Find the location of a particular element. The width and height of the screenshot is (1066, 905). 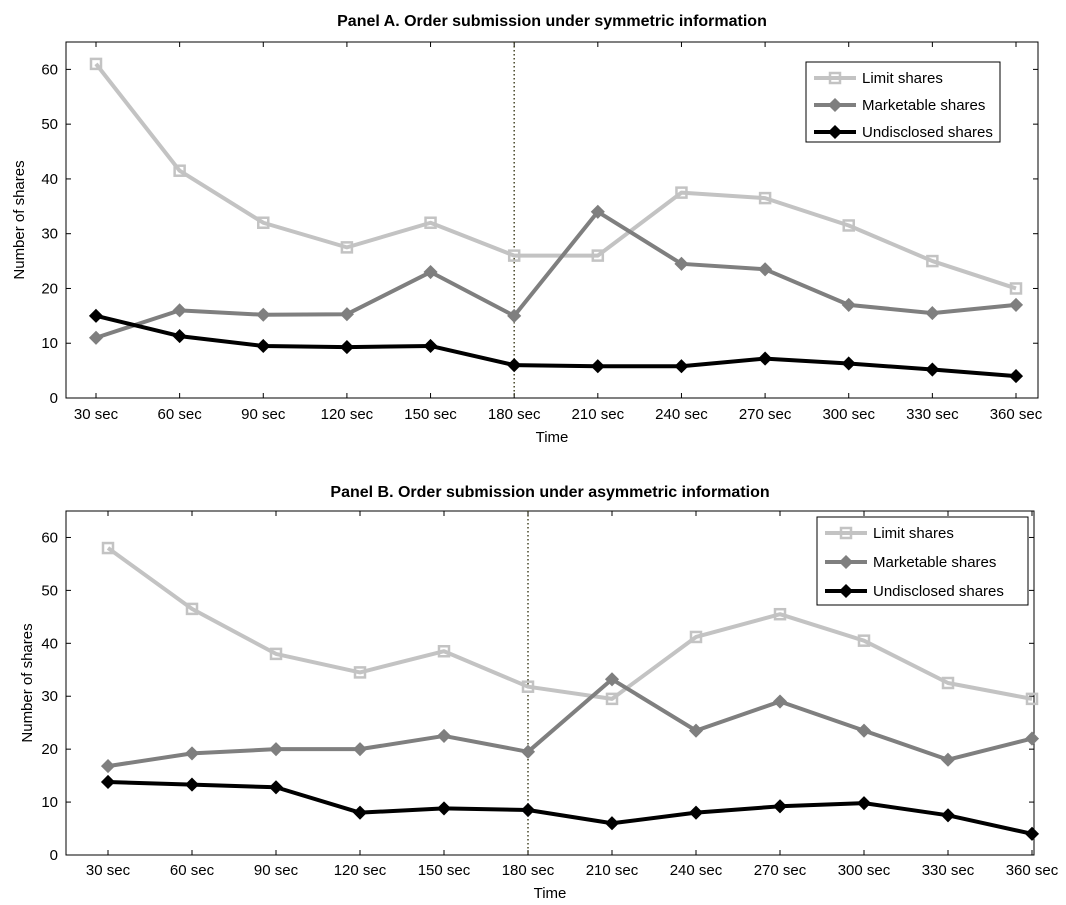

y-tick-label: 10 is located at coordinates (49, 802).